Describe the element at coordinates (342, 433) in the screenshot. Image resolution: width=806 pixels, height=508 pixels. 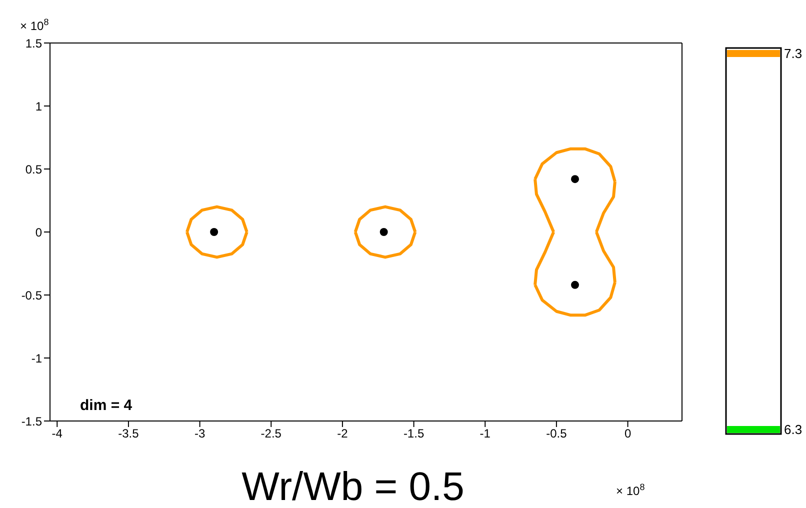
I see `x-tick-label: -2` at that location.